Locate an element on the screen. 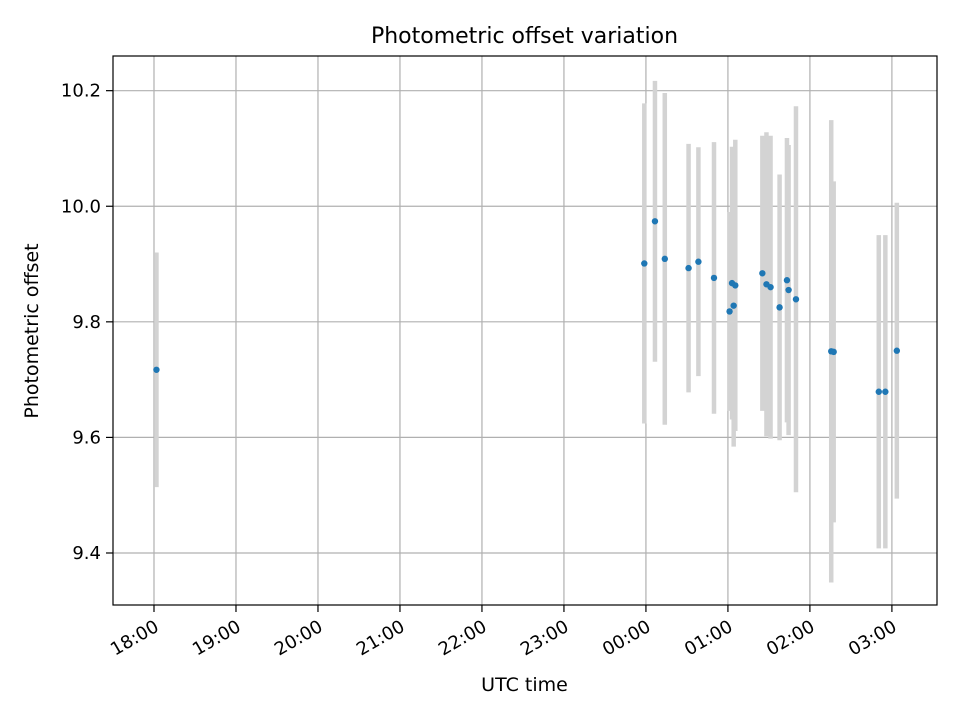  x-tick-label: 03:00 is located at coordinates (872, 638).